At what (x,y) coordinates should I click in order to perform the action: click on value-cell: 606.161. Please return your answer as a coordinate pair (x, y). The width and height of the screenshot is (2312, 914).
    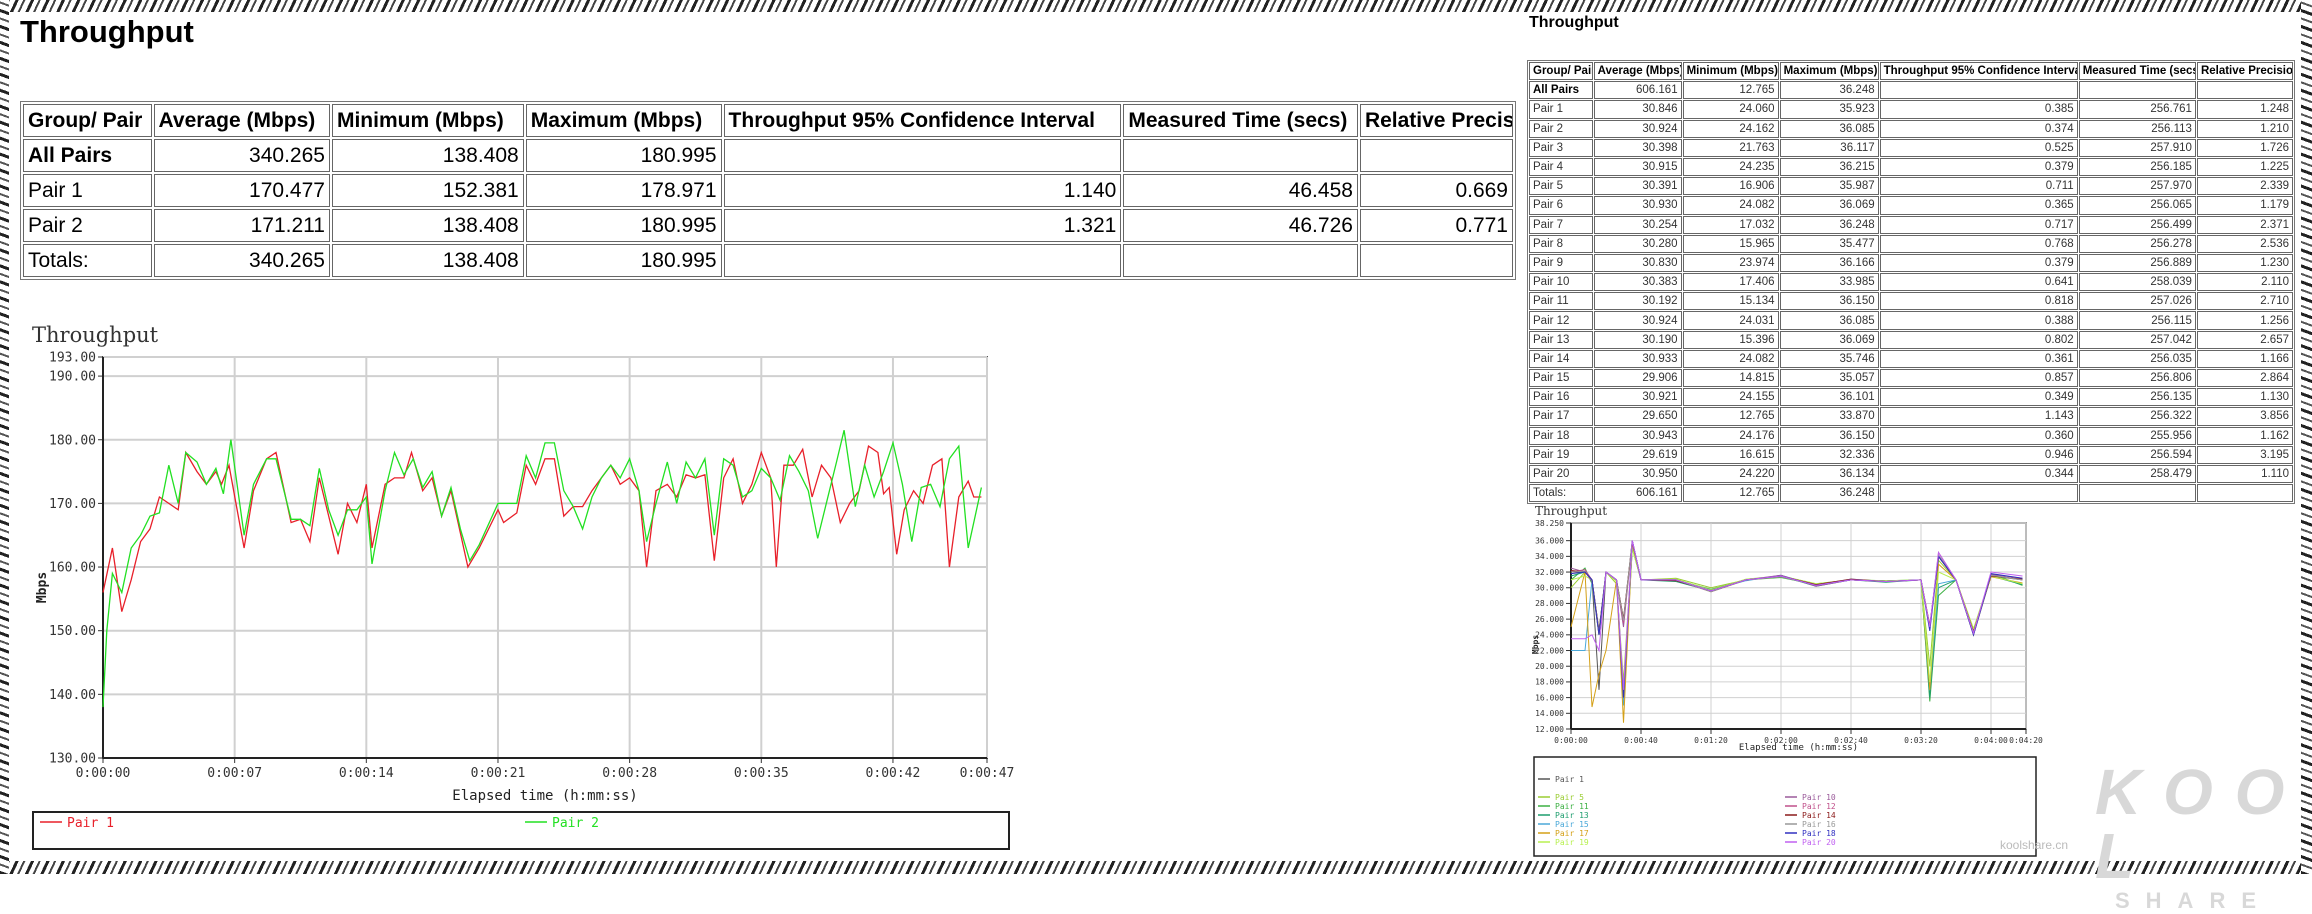
    Looking at the image, I should click on (1637, 493).